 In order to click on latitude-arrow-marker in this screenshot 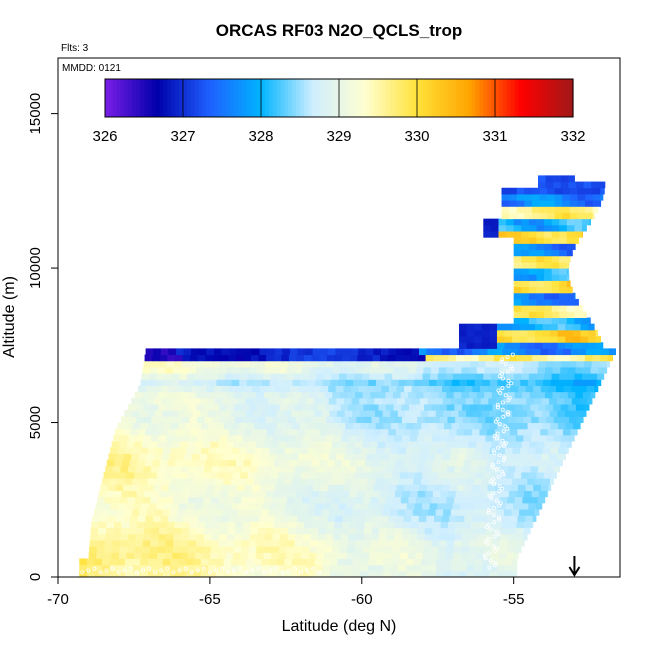, I will do `click(574, 566)`.